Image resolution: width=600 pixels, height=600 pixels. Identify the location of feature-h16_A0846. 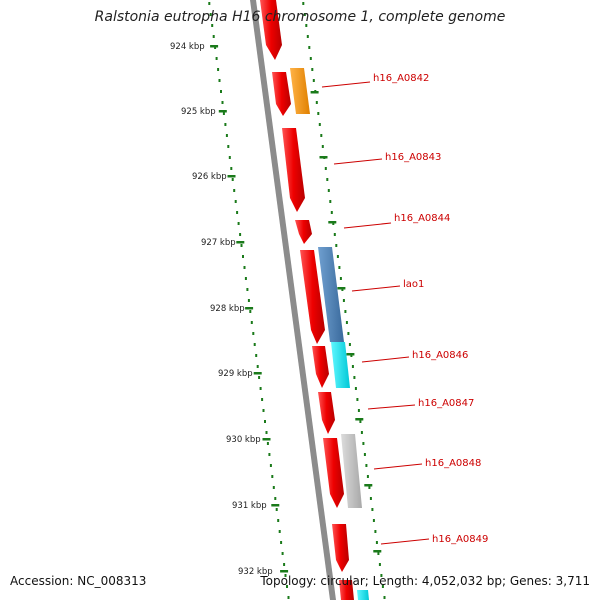
(340, 365).